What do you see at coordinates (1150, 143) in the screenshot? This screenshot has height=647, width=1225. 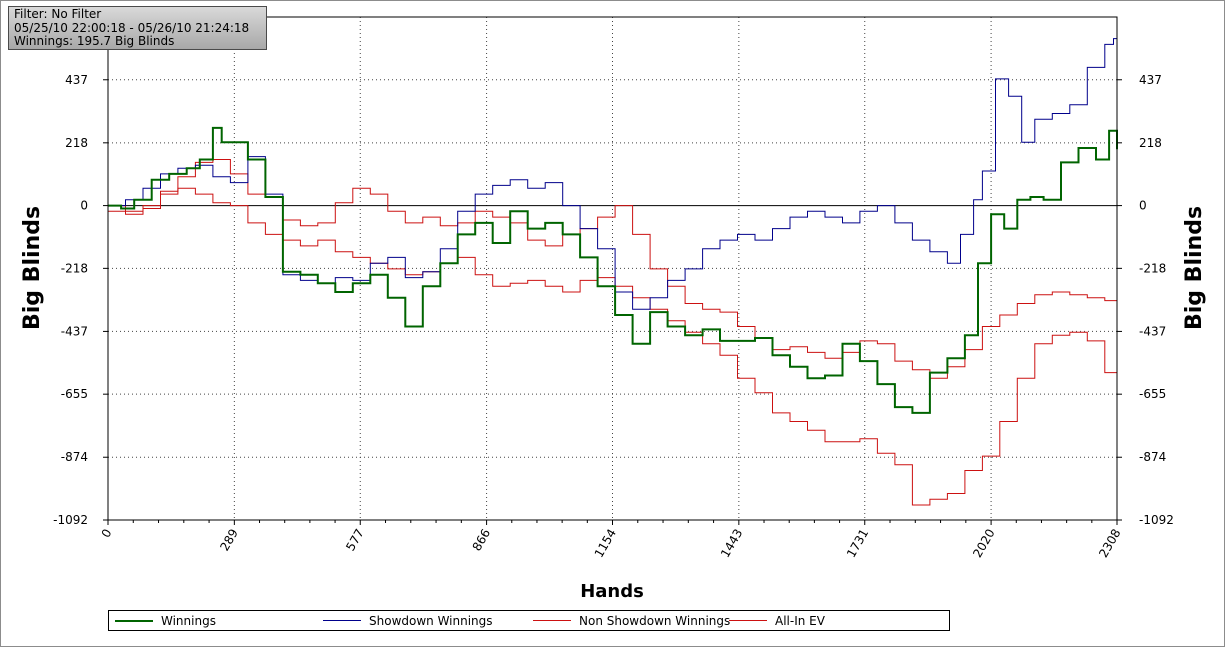 I see `y-tick-label-right: 218` at bounding box center [1150, 143].